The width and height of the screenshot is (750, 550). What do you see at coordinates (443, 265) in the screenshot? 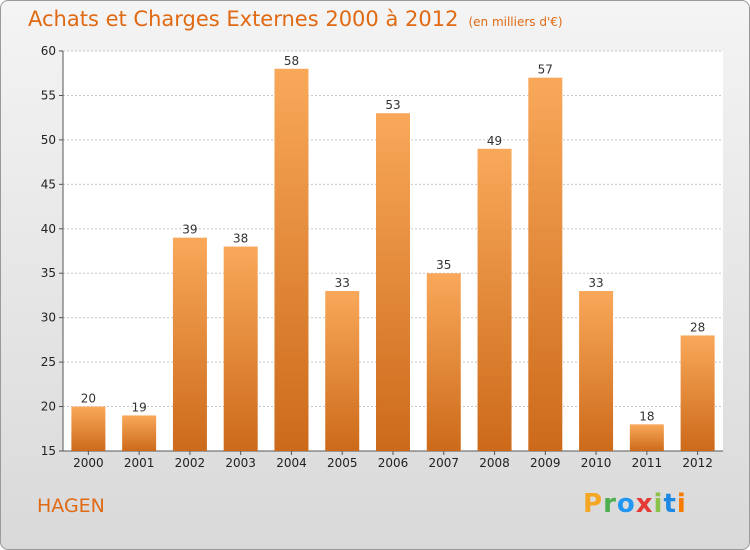
I see `bar-value-label: 35` at bounding box center [443, 265].